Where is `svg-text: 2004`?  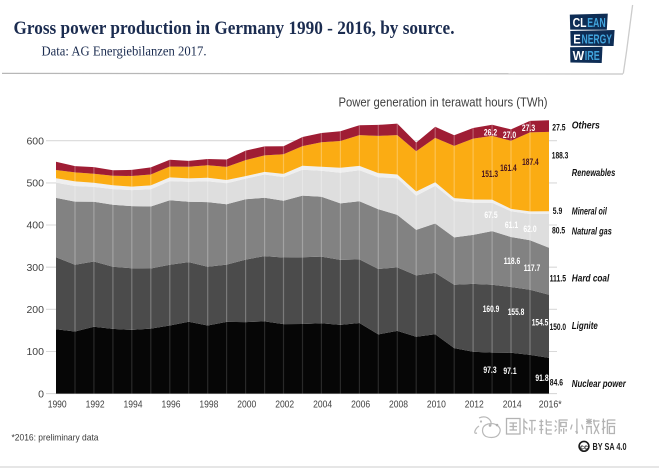 svg-text: 2004 is located at coordinates (322, 405).